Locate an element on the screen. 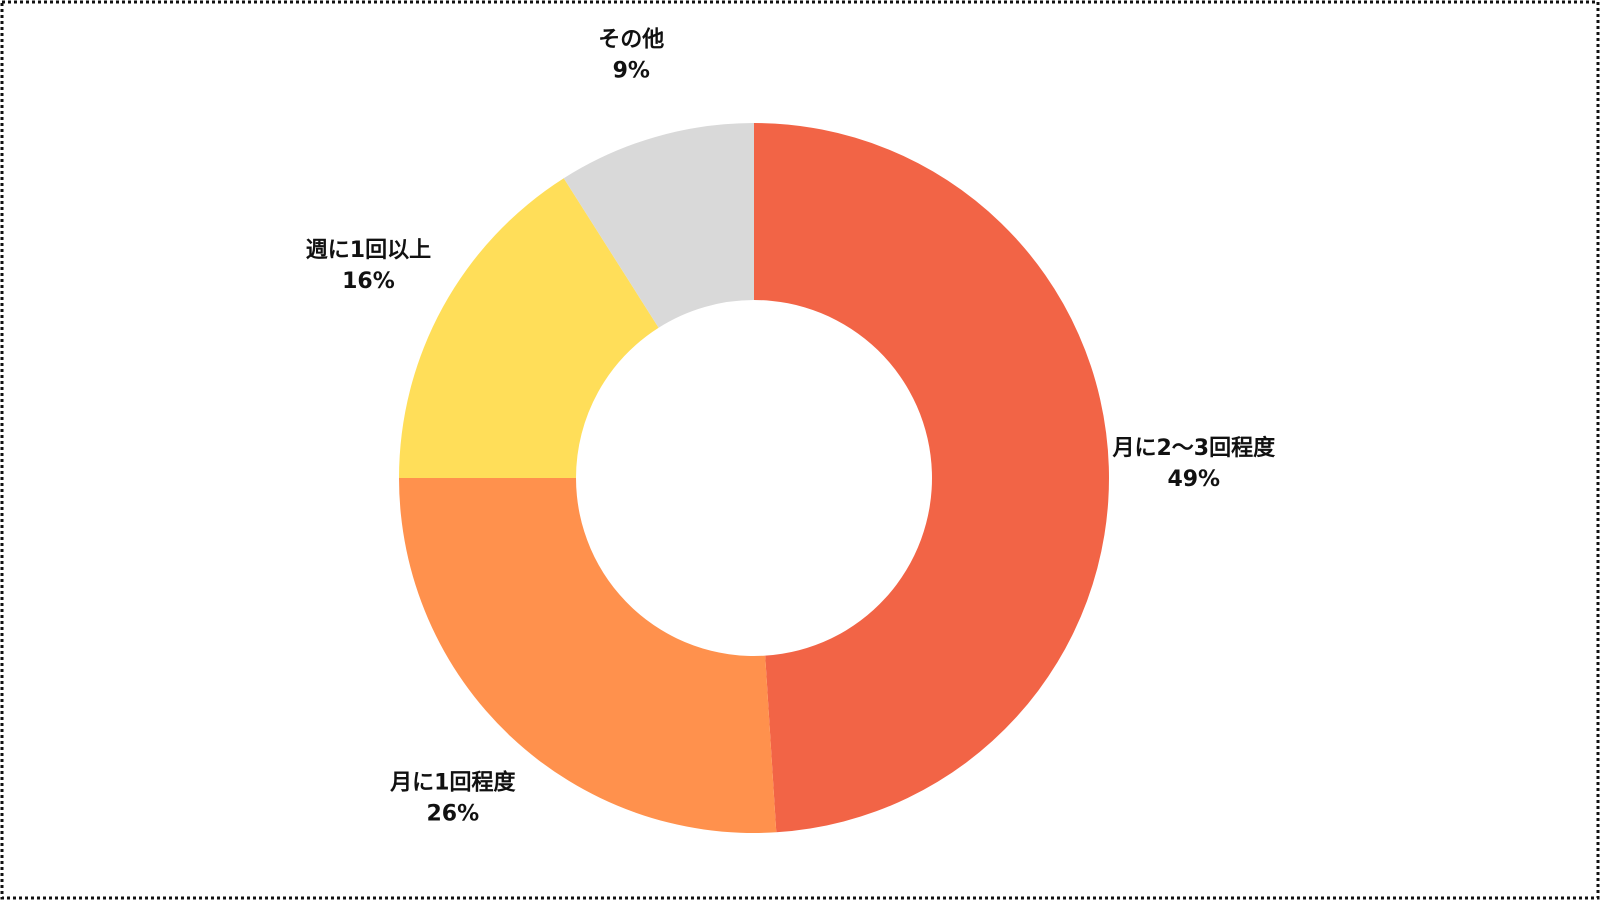 The image size is (1600, 900). slice-category-label: 月に2〜3回程度 is located at coordinates (1193, 448).